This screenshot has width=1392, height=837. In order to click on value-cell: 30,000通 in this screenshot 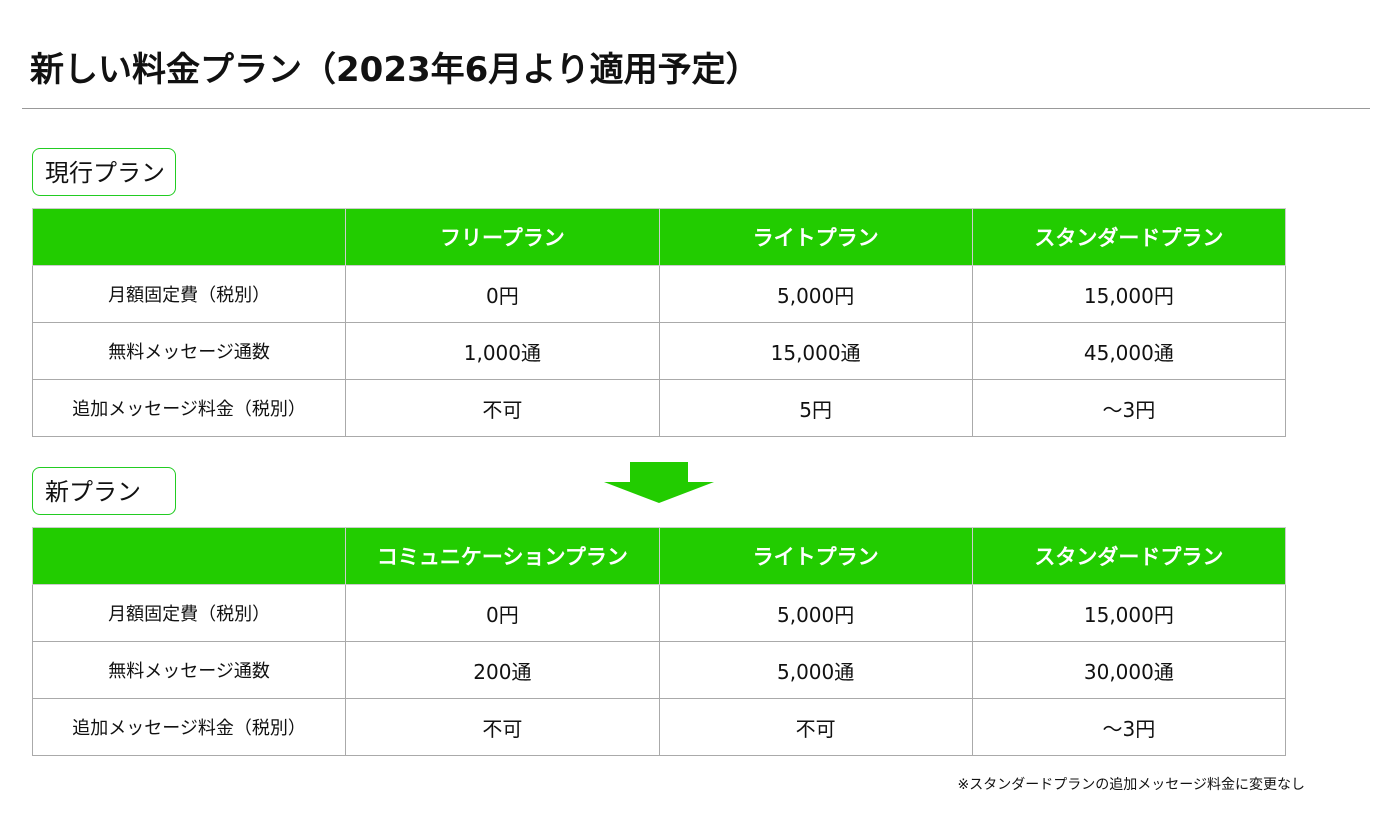, I will do `click(1129, 670)`.